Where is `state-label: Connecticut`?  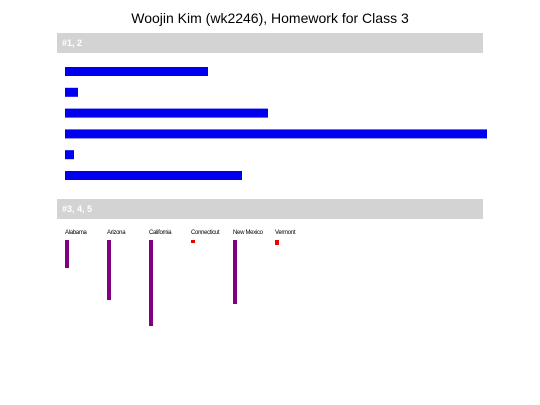
state-label: Connecticut is located at coordinates (205, 233).